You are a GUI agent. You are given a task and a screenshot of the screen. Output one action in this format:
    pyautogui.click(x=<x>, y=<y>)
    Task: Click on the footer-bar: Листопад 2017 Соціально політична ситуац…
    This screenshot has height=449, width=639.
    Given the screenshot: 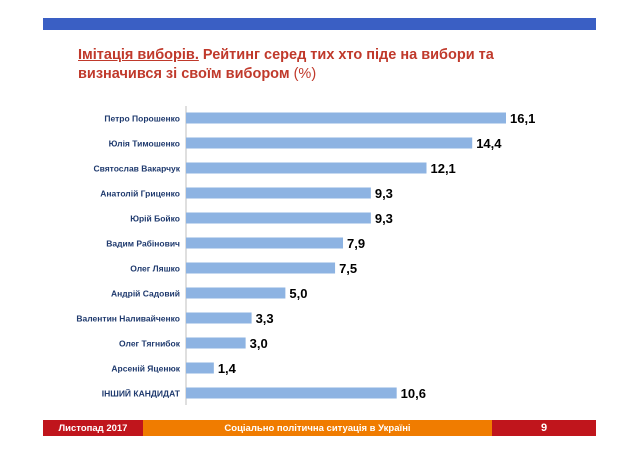 What is the action you would take?
    pyautogui.click(x=319, y=428)
    